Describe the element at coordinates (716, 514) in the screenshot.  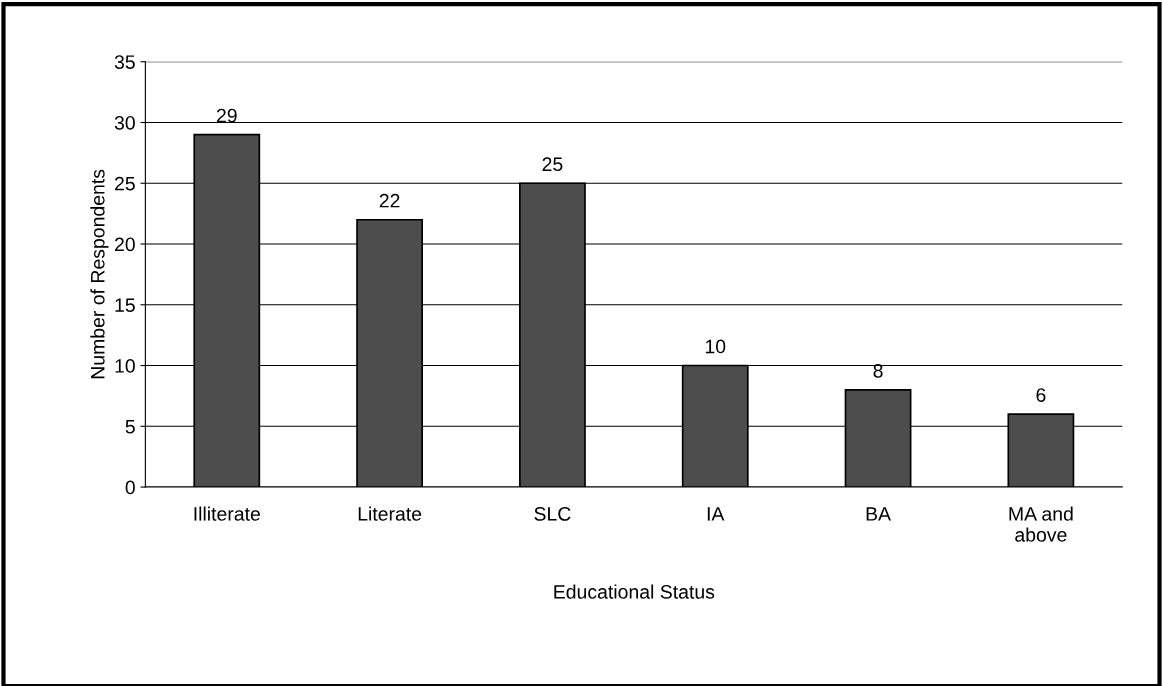
I see `x-tick-label: IA` at that location.